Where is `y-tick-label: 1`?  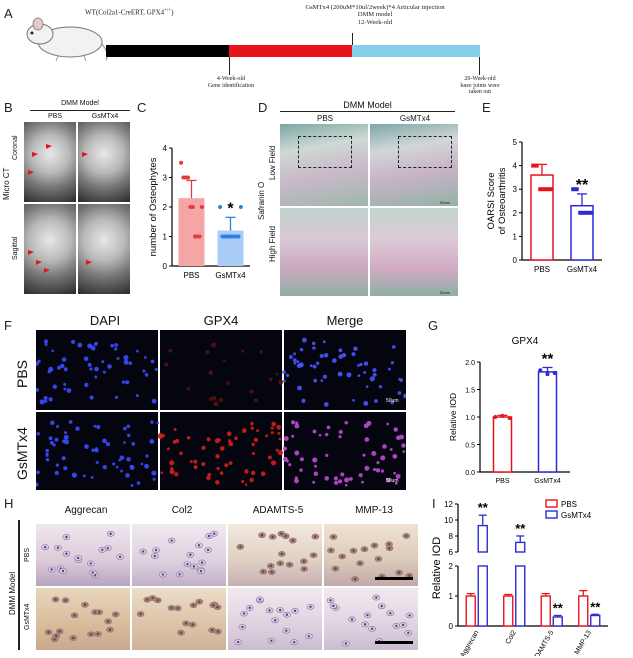 y-tick-label: 1 is located at coordinates (451, 596).